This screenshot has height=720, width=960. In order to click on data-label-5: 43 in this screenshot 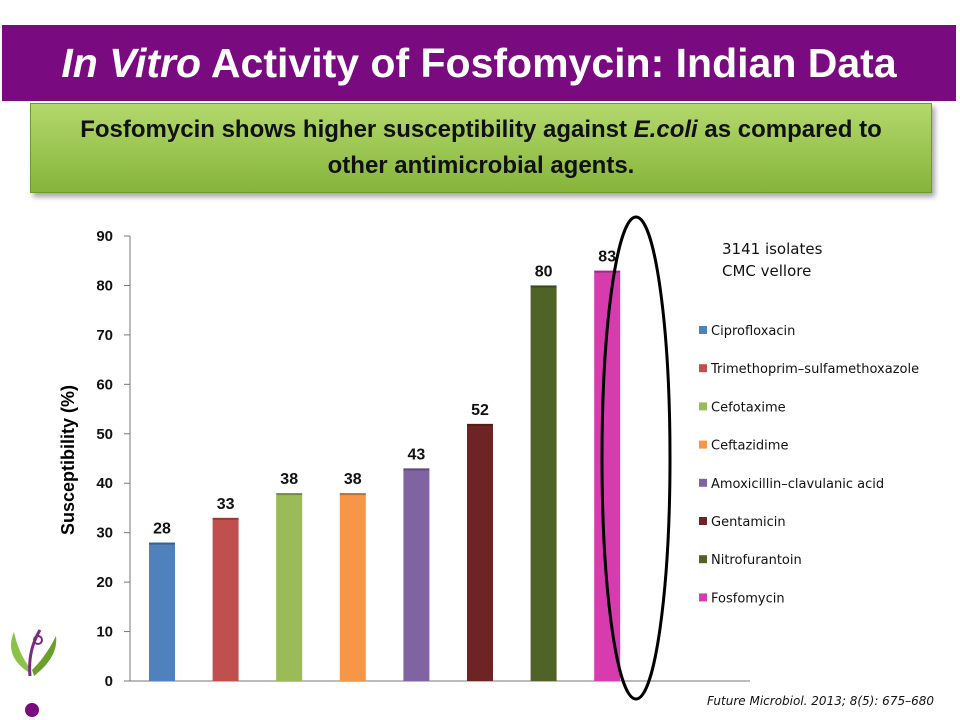, I will do `click(417, 454)`.